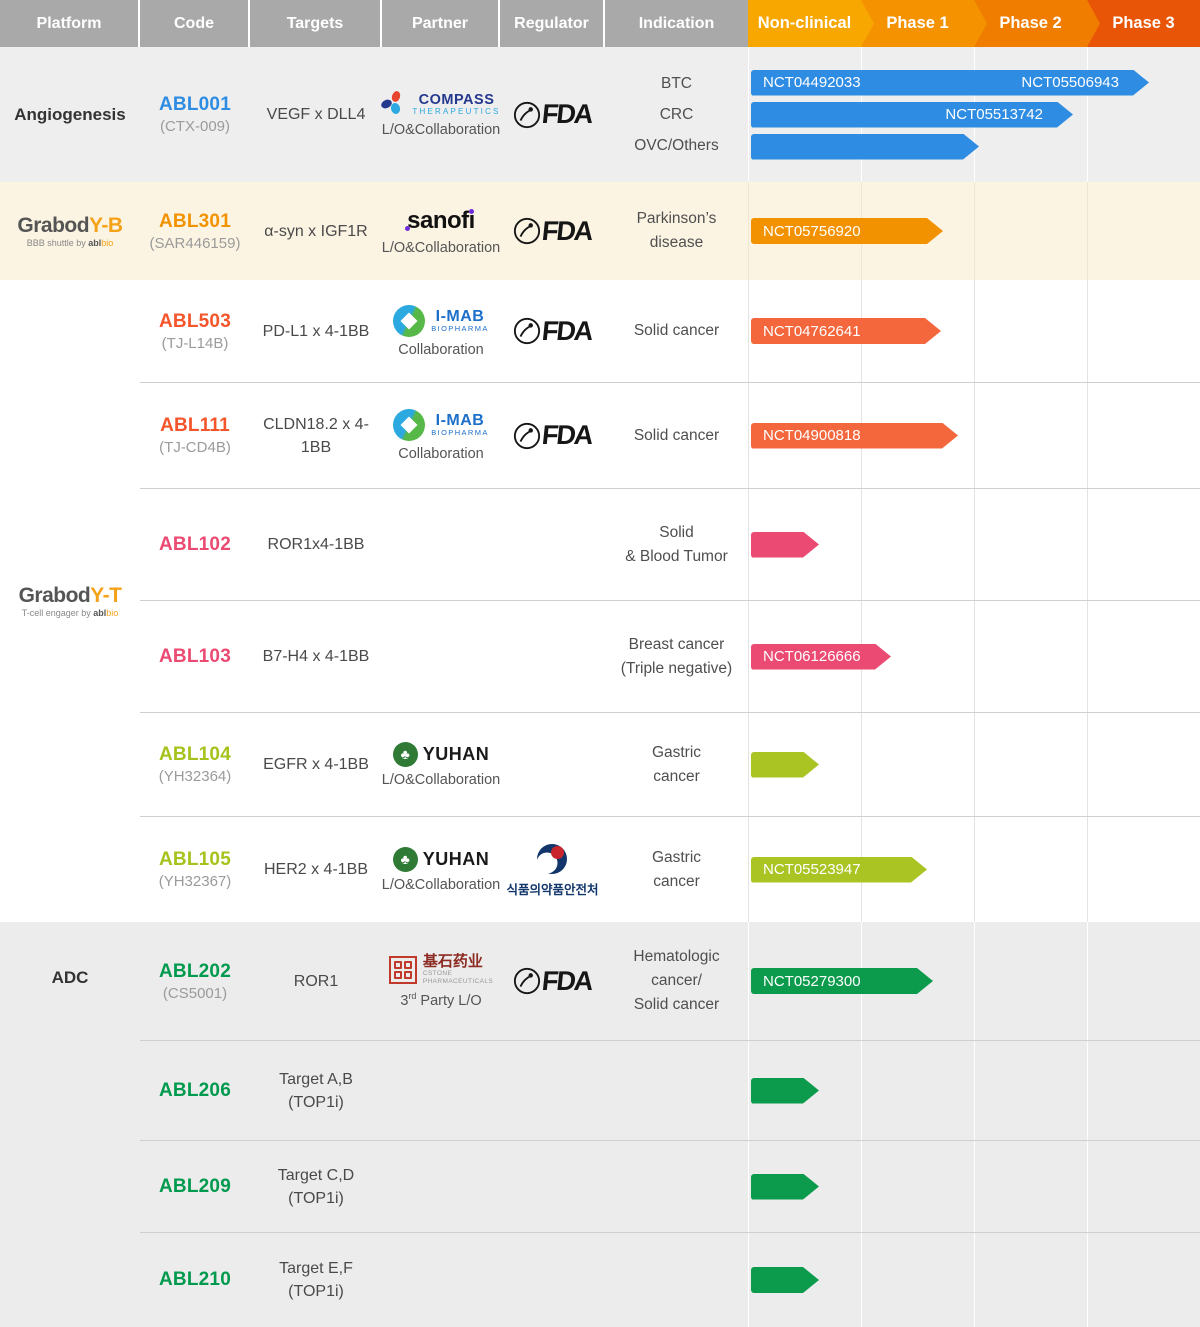 The height and width of the screenshot is (1327, 1200). What do you see at coordinates (70, 977) in the screenshot?
I see `platform-label: ADC` at bounding box center [70, 977].